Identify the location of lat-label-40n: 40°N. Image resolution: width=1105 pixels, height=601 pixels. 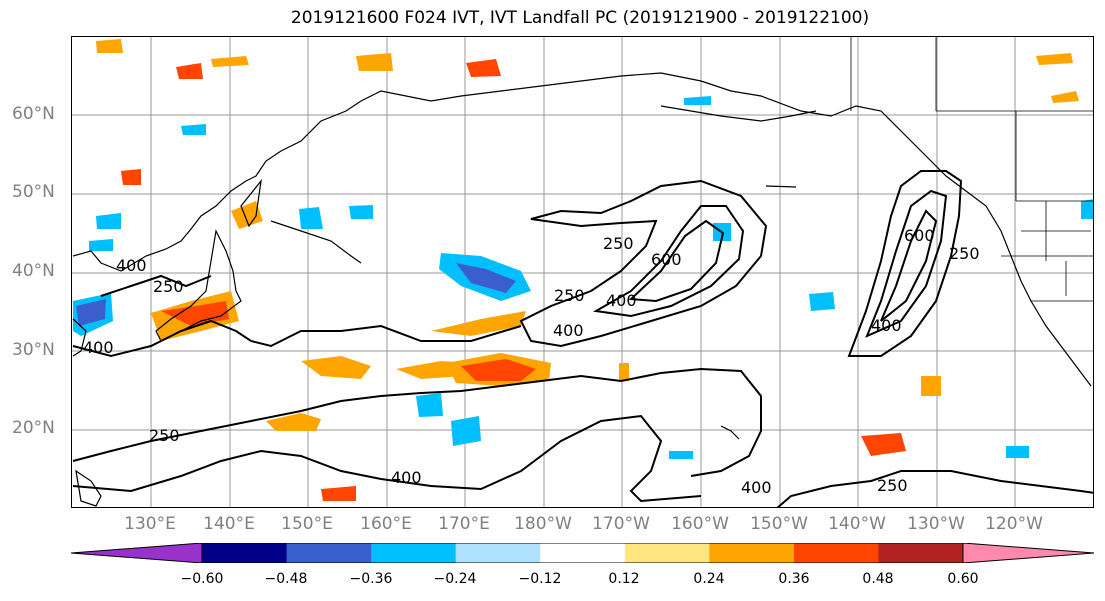
(33, 271).